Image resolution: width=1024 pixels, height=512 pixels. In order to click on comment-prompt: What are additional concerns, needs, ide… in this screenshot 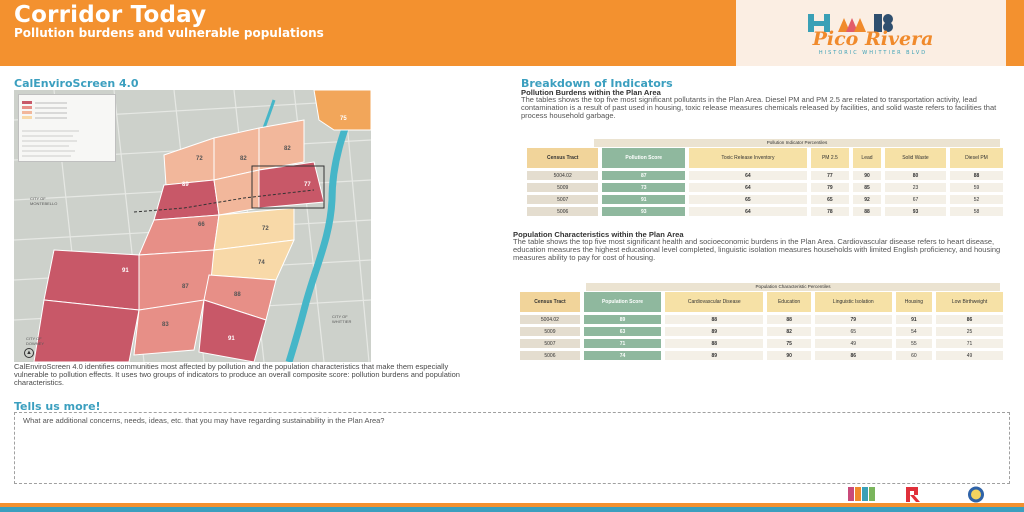, I will do `click(204, 420)`.